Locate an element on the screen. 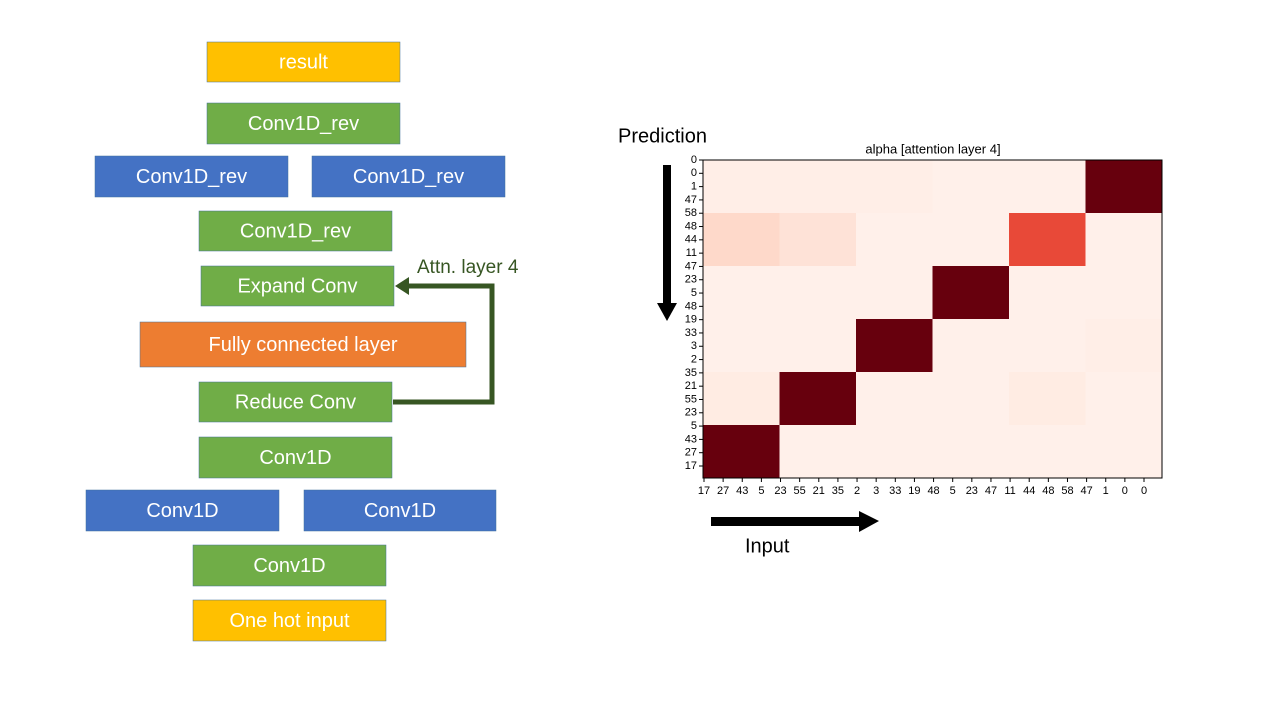  y-axis-label: Prediction is located at coordinates (662, 136).